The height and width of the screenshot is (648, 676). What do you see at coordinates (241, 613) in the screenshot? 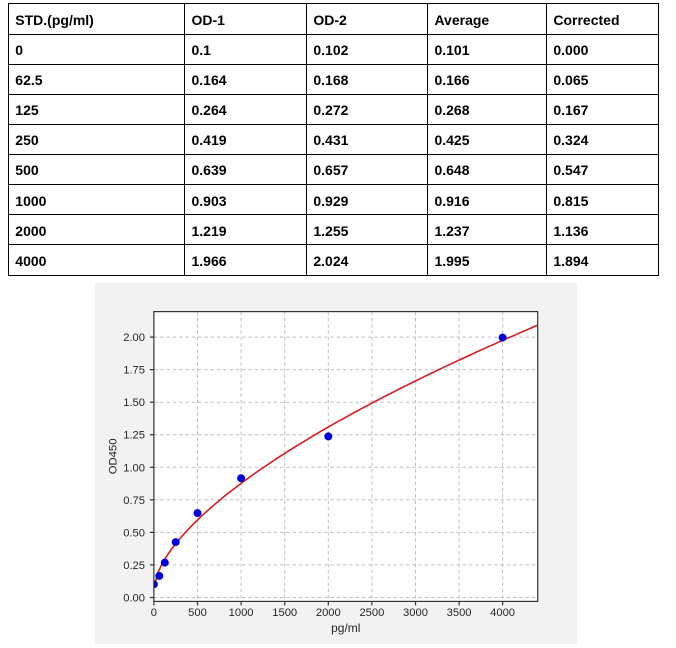
I see `svg-text: 1000` at bounding box center [241, 613].